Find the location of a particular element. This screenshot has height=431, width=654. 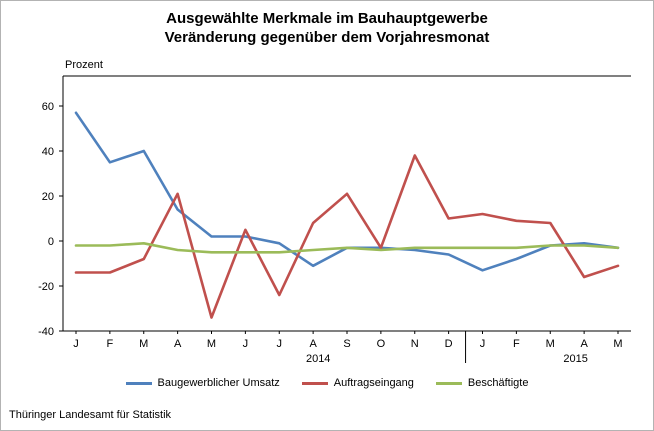

chart-title-line1: Ausgewählte Merkmale im Bauhauptgewerbe is located at coordinates (327, 18).